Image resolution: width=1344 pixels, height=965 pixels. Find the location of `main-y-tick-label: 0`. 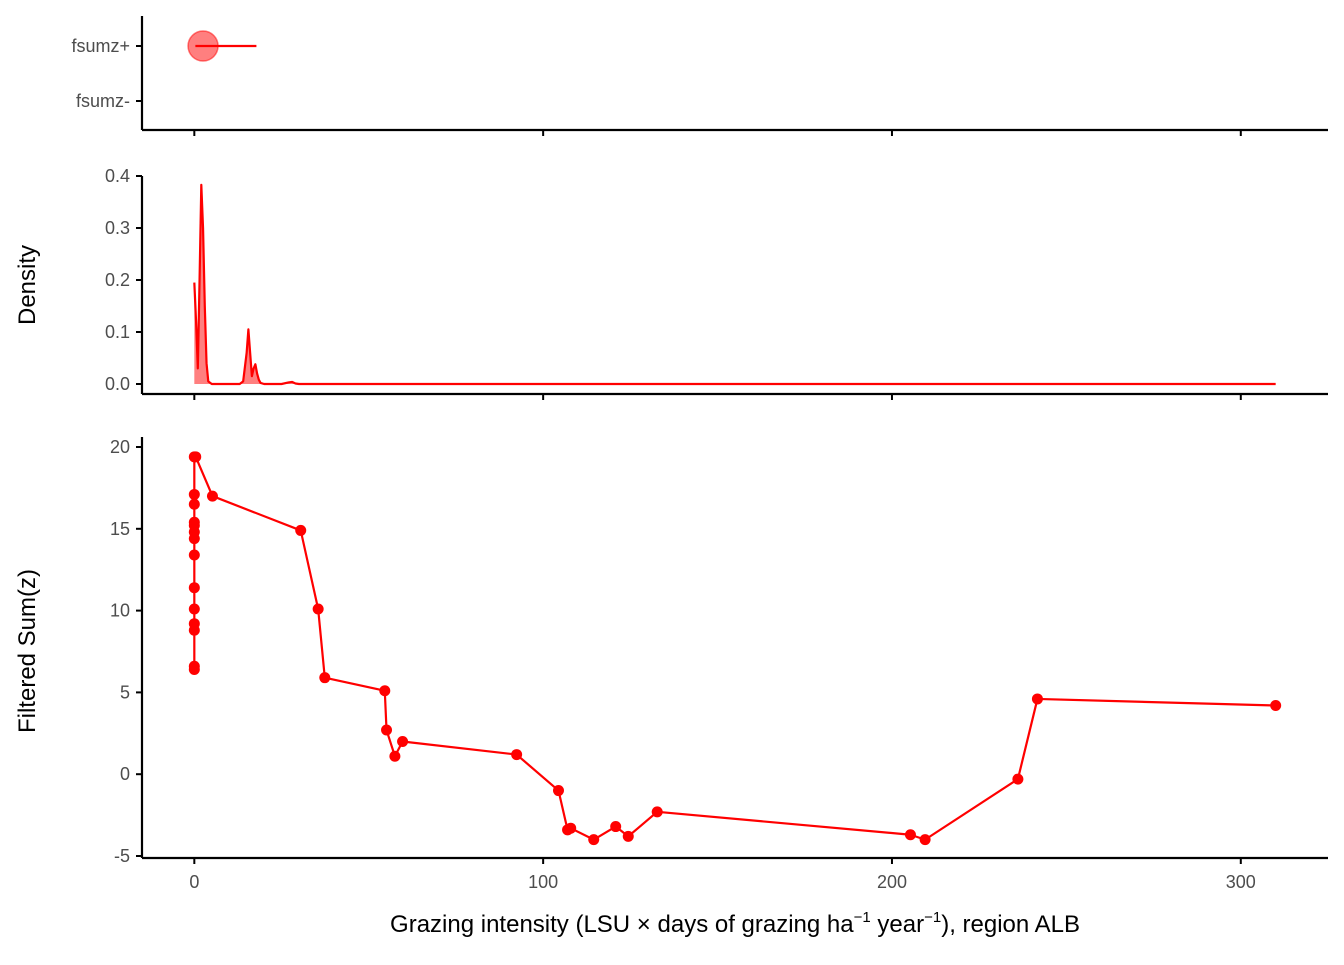

main-y-tick-label: 0 is located at coordinates (125, 774).